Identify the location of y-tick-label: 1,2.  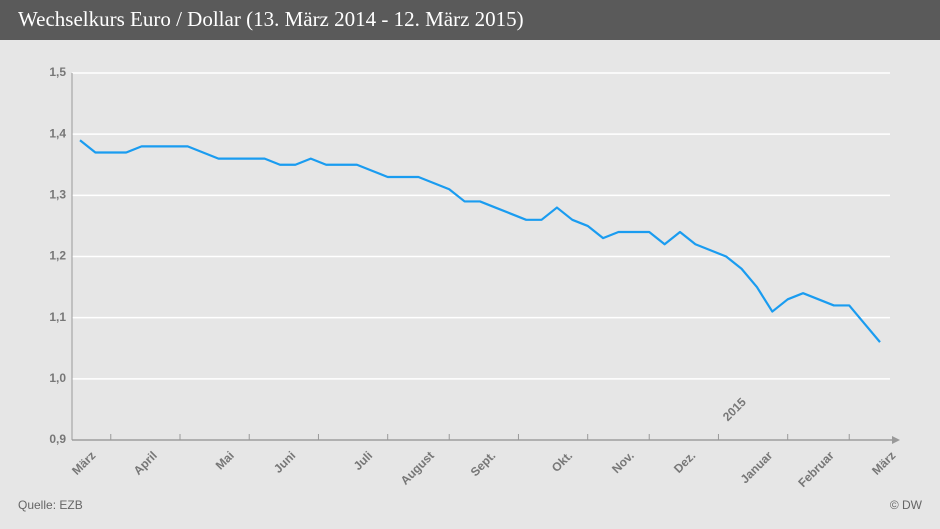
(57, 256).